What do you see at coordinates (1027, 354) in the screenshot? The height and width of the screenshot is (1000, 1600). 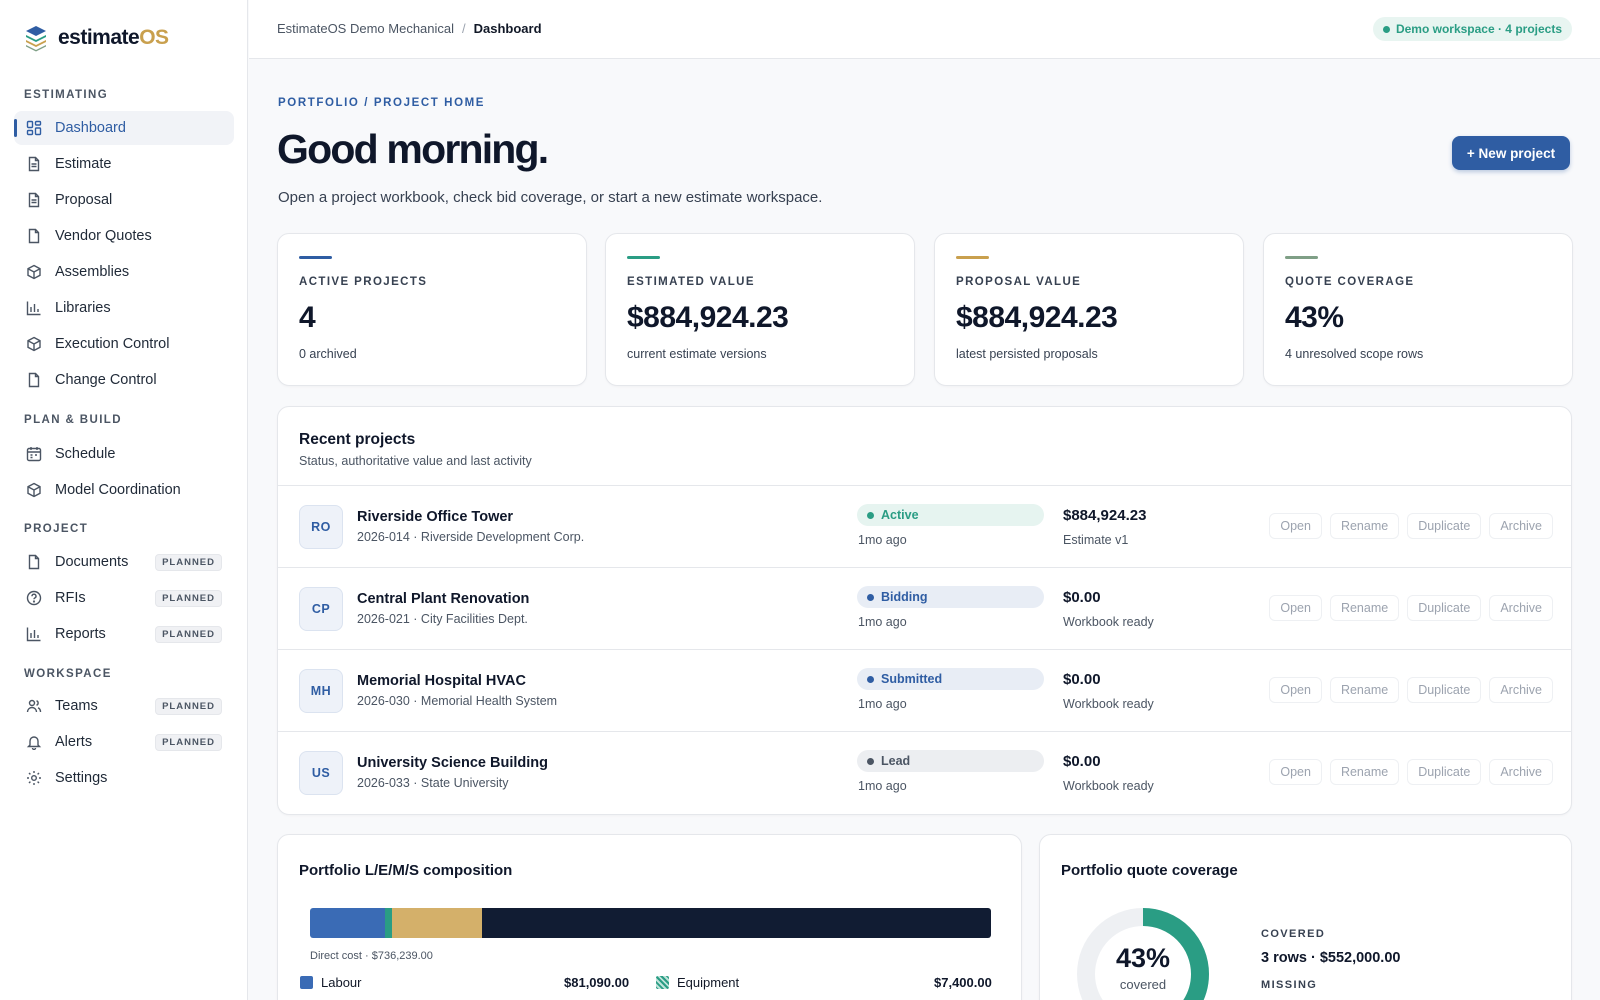 I see `stat-subtext: latest persisted proposals` at bounding box center [1027, 354].